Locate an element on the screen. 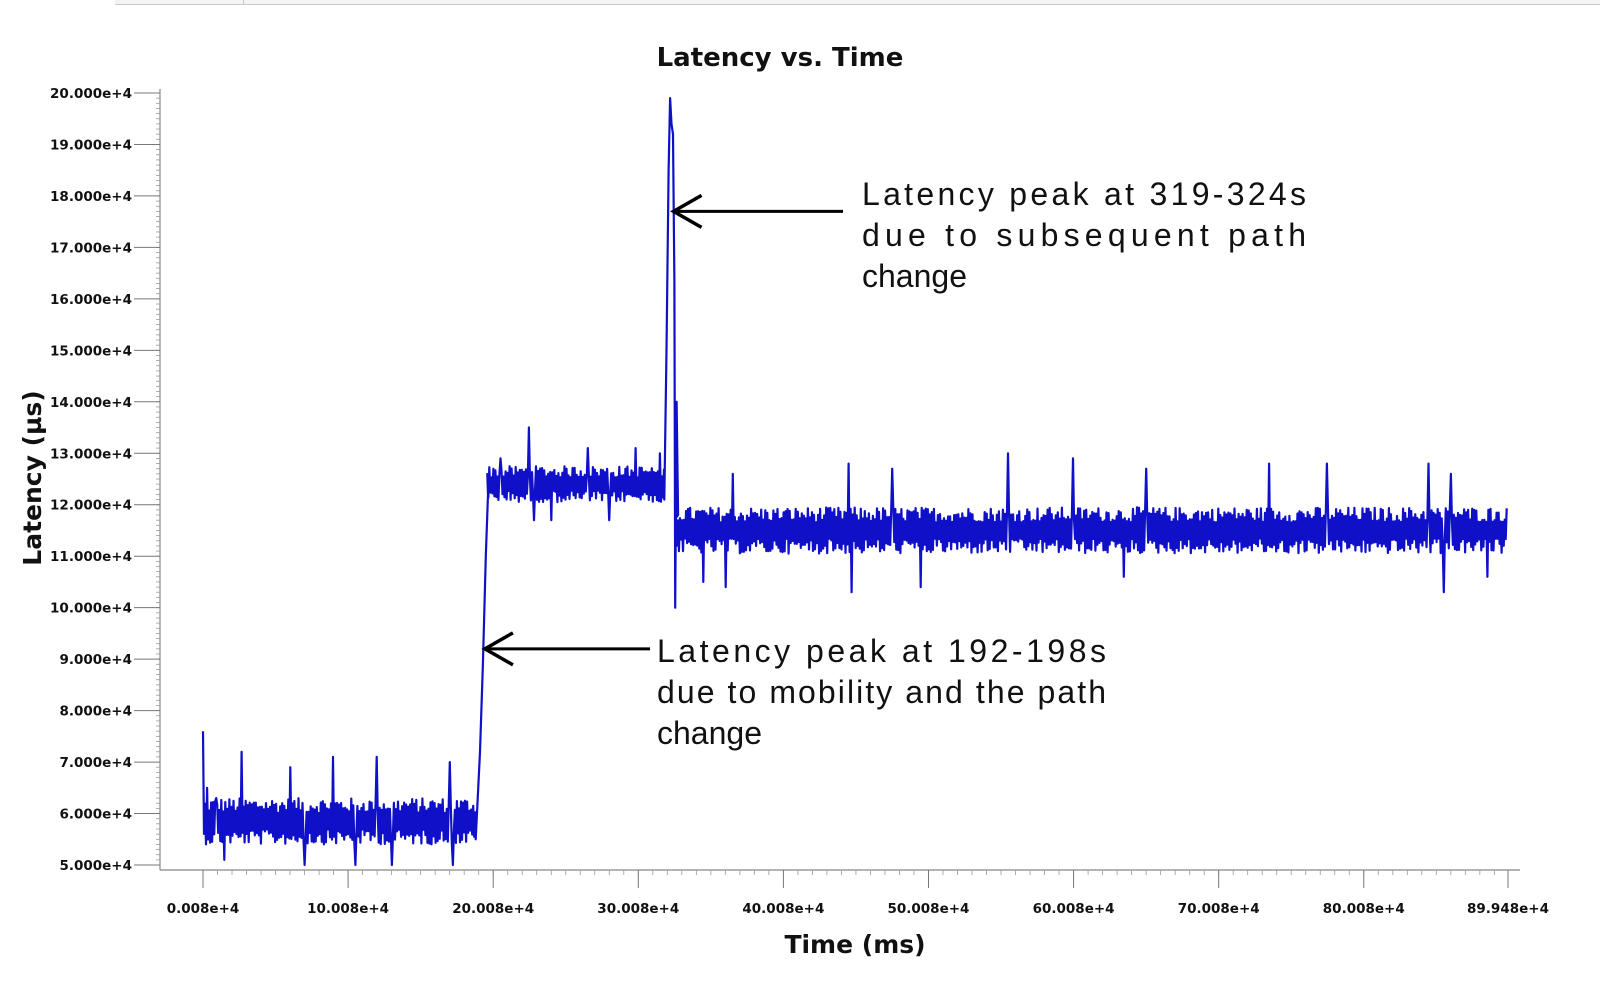  y-tick-label: 12.000e+4 is located at coordinates (91, 506).